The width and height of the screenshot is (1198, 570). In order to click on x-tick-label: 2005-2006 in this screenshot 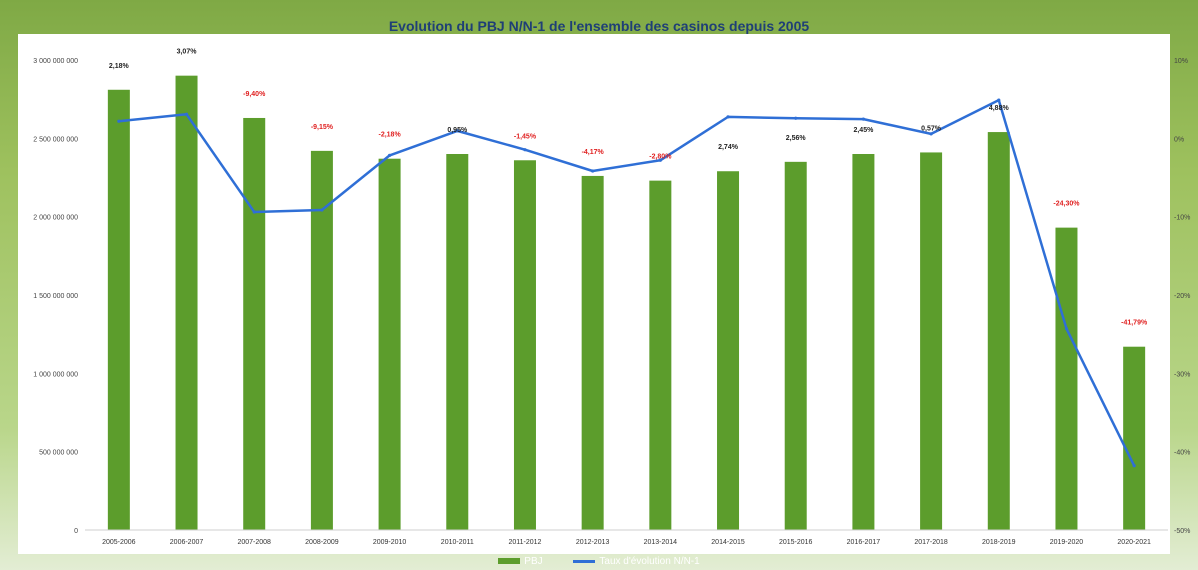, I will do `click(119, 542)`.